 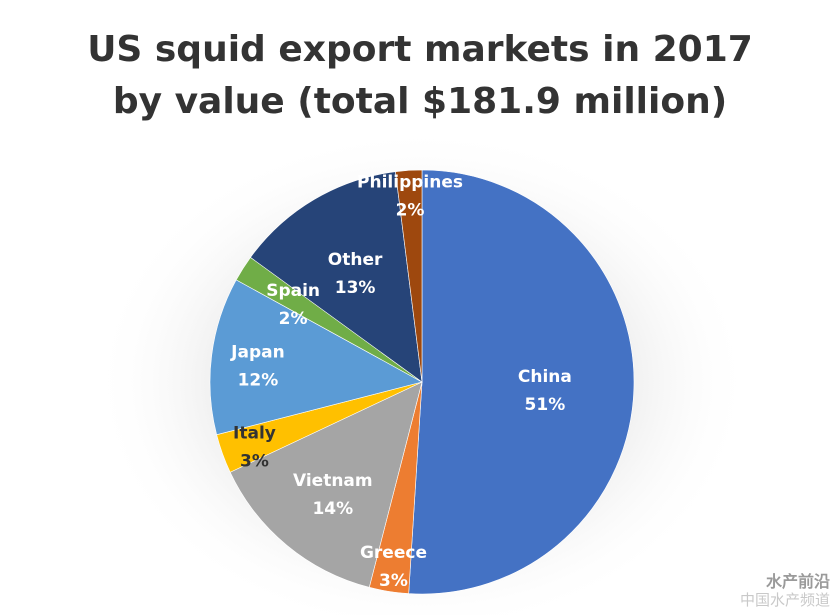 I want to click on pie-slice-philippines, so click(x=409, y=276).